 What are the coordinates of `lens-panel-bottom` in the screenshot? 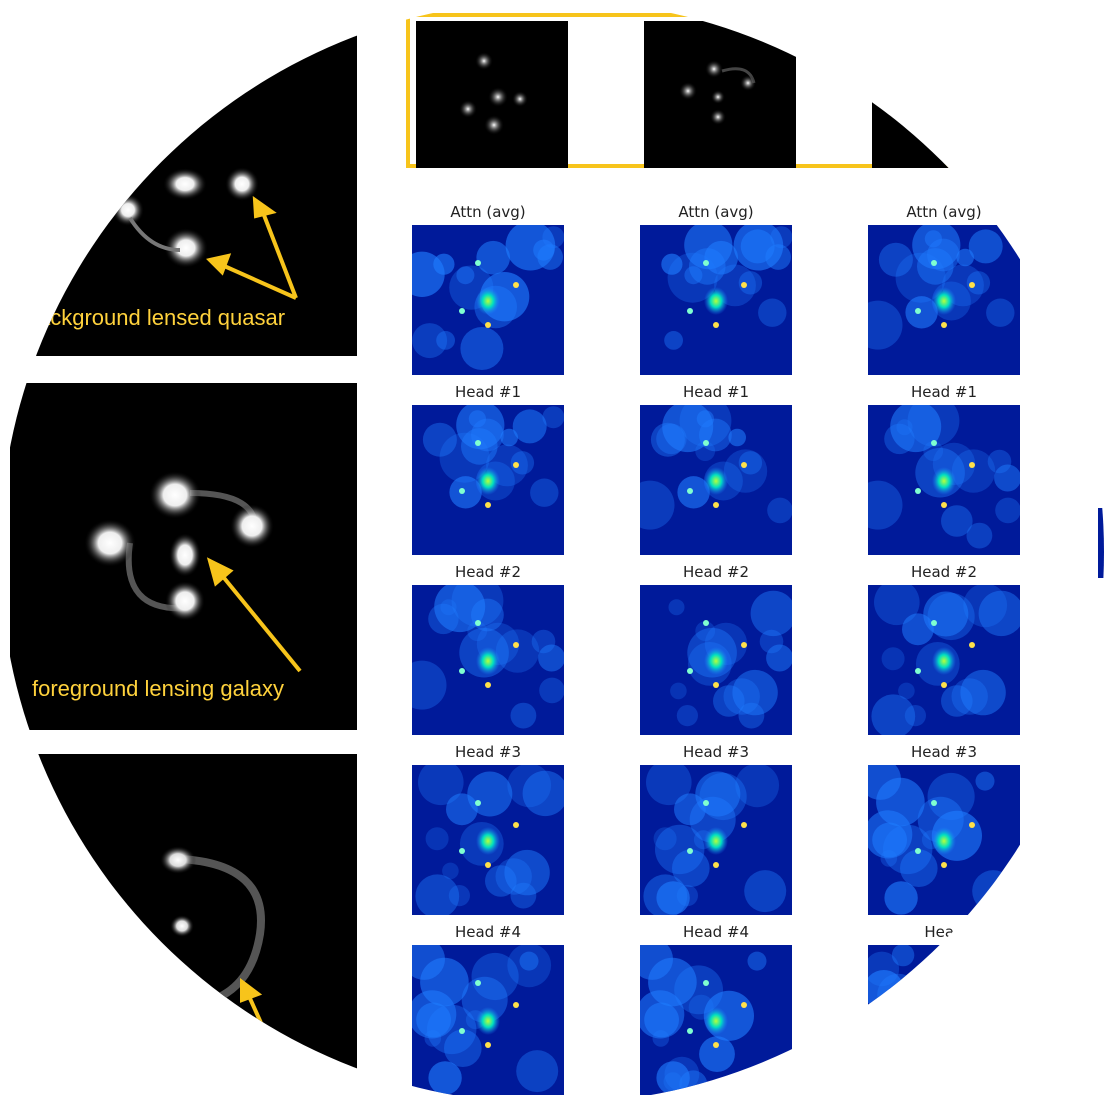 It's located at (193, 929).